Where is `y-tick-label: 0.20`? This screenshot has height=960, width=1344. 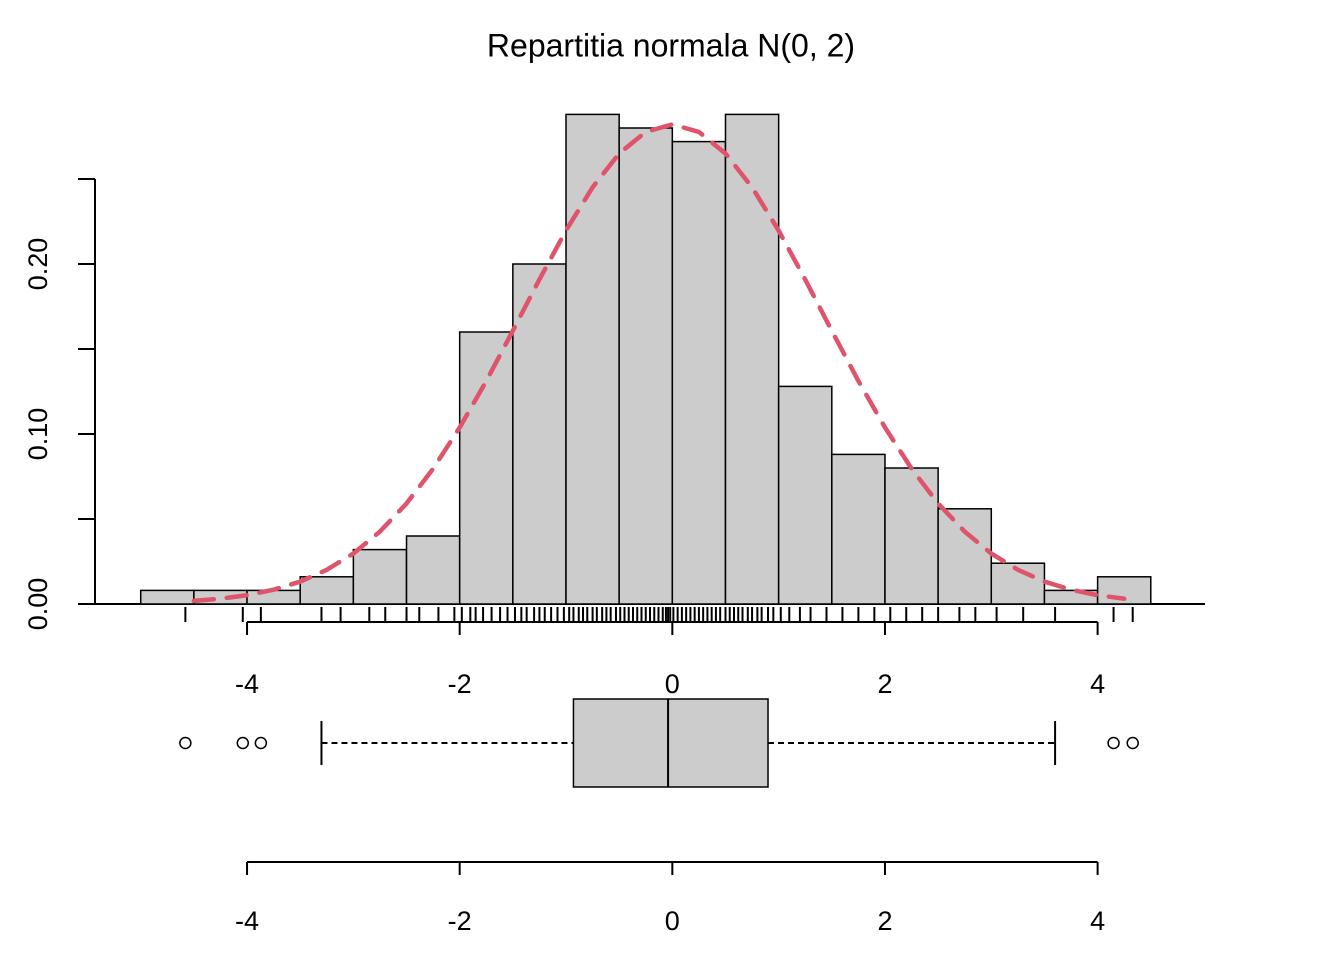 y-tick-label: 0.20 is located at coordinates (38, 264).